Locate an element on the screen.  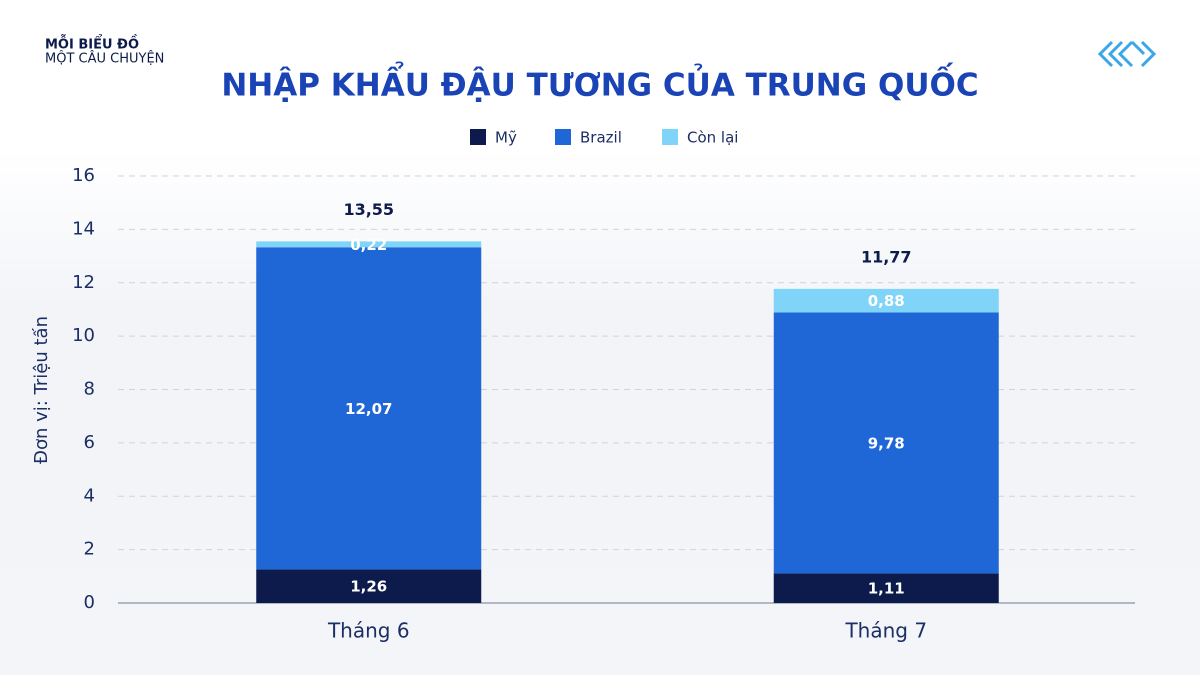
value-label: 0,88 is located at coordinates (886, 301).